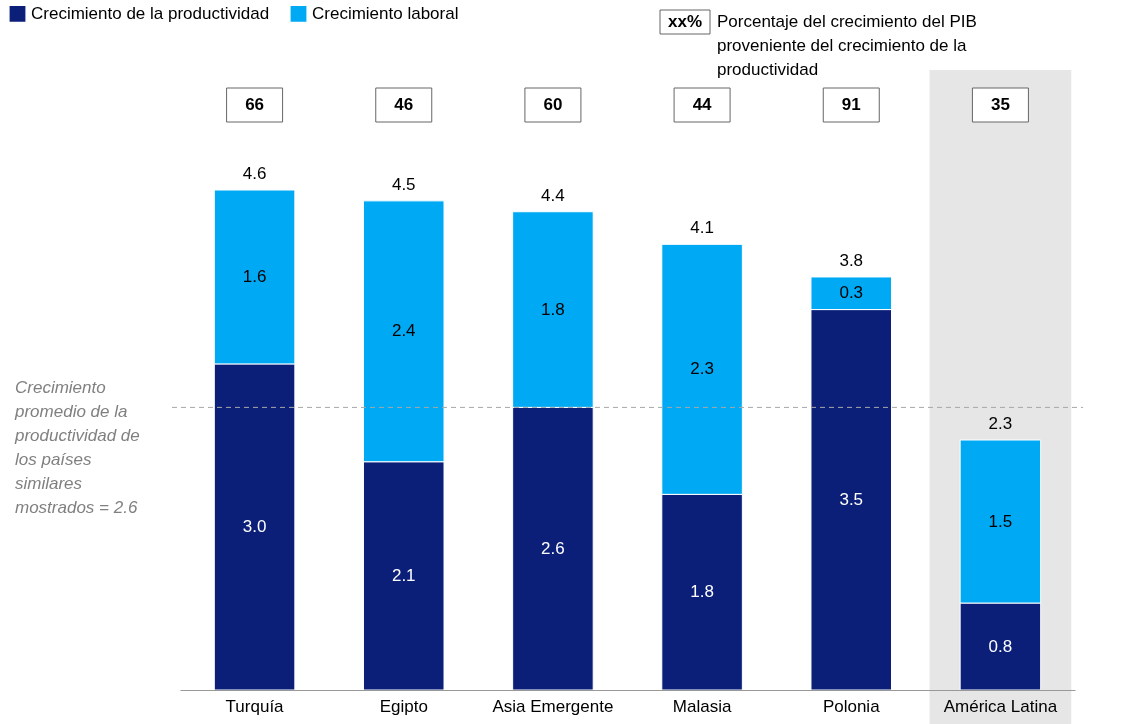 The height and width of the screenshot is (724, 1143). Describe the element at coordinates (150, 13) in the screenshot. I see `legend-label: Crecimiento de la productividad` at that location.